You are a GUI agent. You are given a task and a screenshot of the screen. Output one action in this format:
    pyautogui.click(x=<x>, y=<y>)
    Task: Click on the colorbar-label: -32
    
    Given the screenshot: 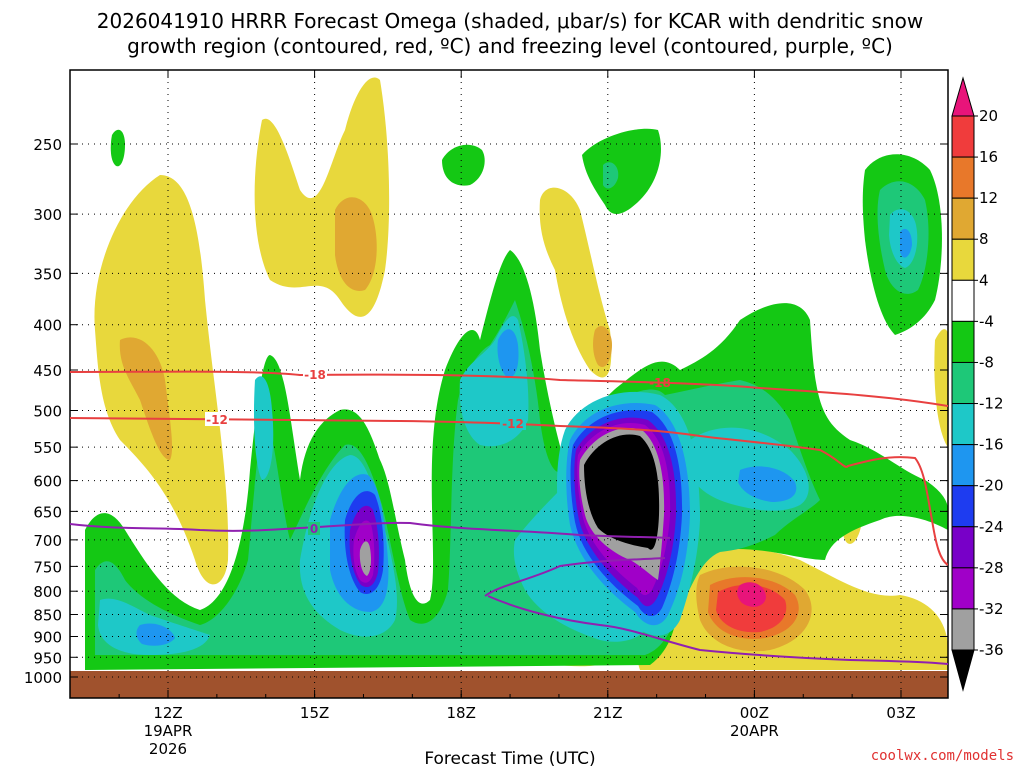 What is the action you would take?
    pyautogui.click(x=991, y=609)
    